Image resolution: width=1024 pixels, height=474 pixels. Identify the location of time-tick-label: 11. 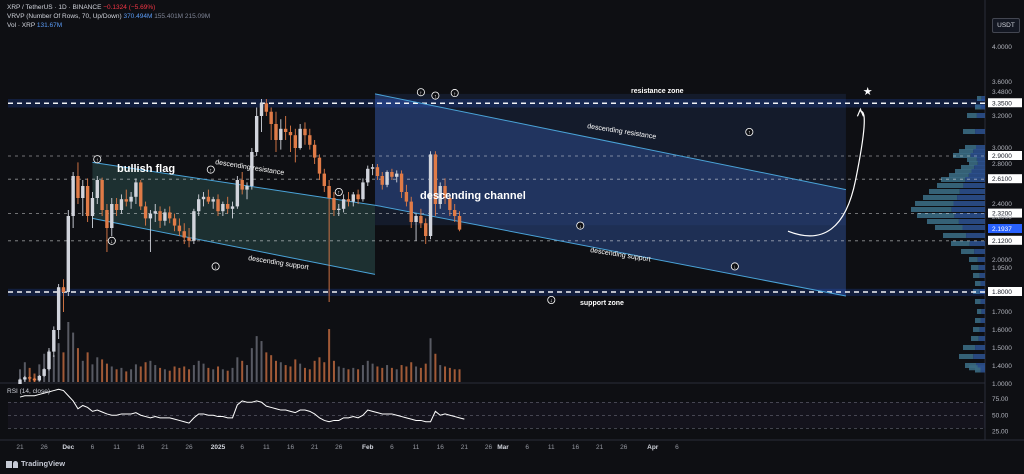
(551, 447).